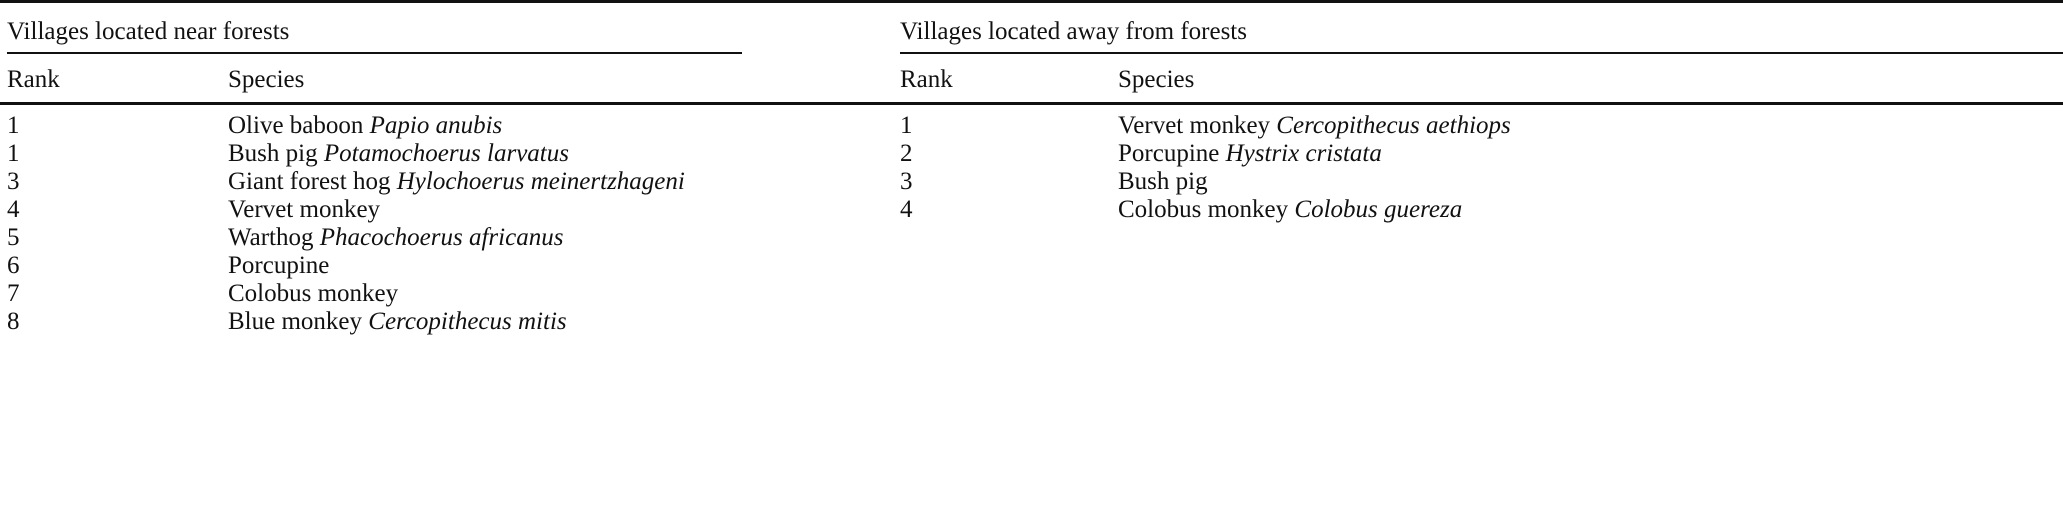 The image size is (2063, 516). Describe the element at coordinates (365, 126) in the screenshot. I see `species-cell: Olive baboon Papio anubis` at that location.